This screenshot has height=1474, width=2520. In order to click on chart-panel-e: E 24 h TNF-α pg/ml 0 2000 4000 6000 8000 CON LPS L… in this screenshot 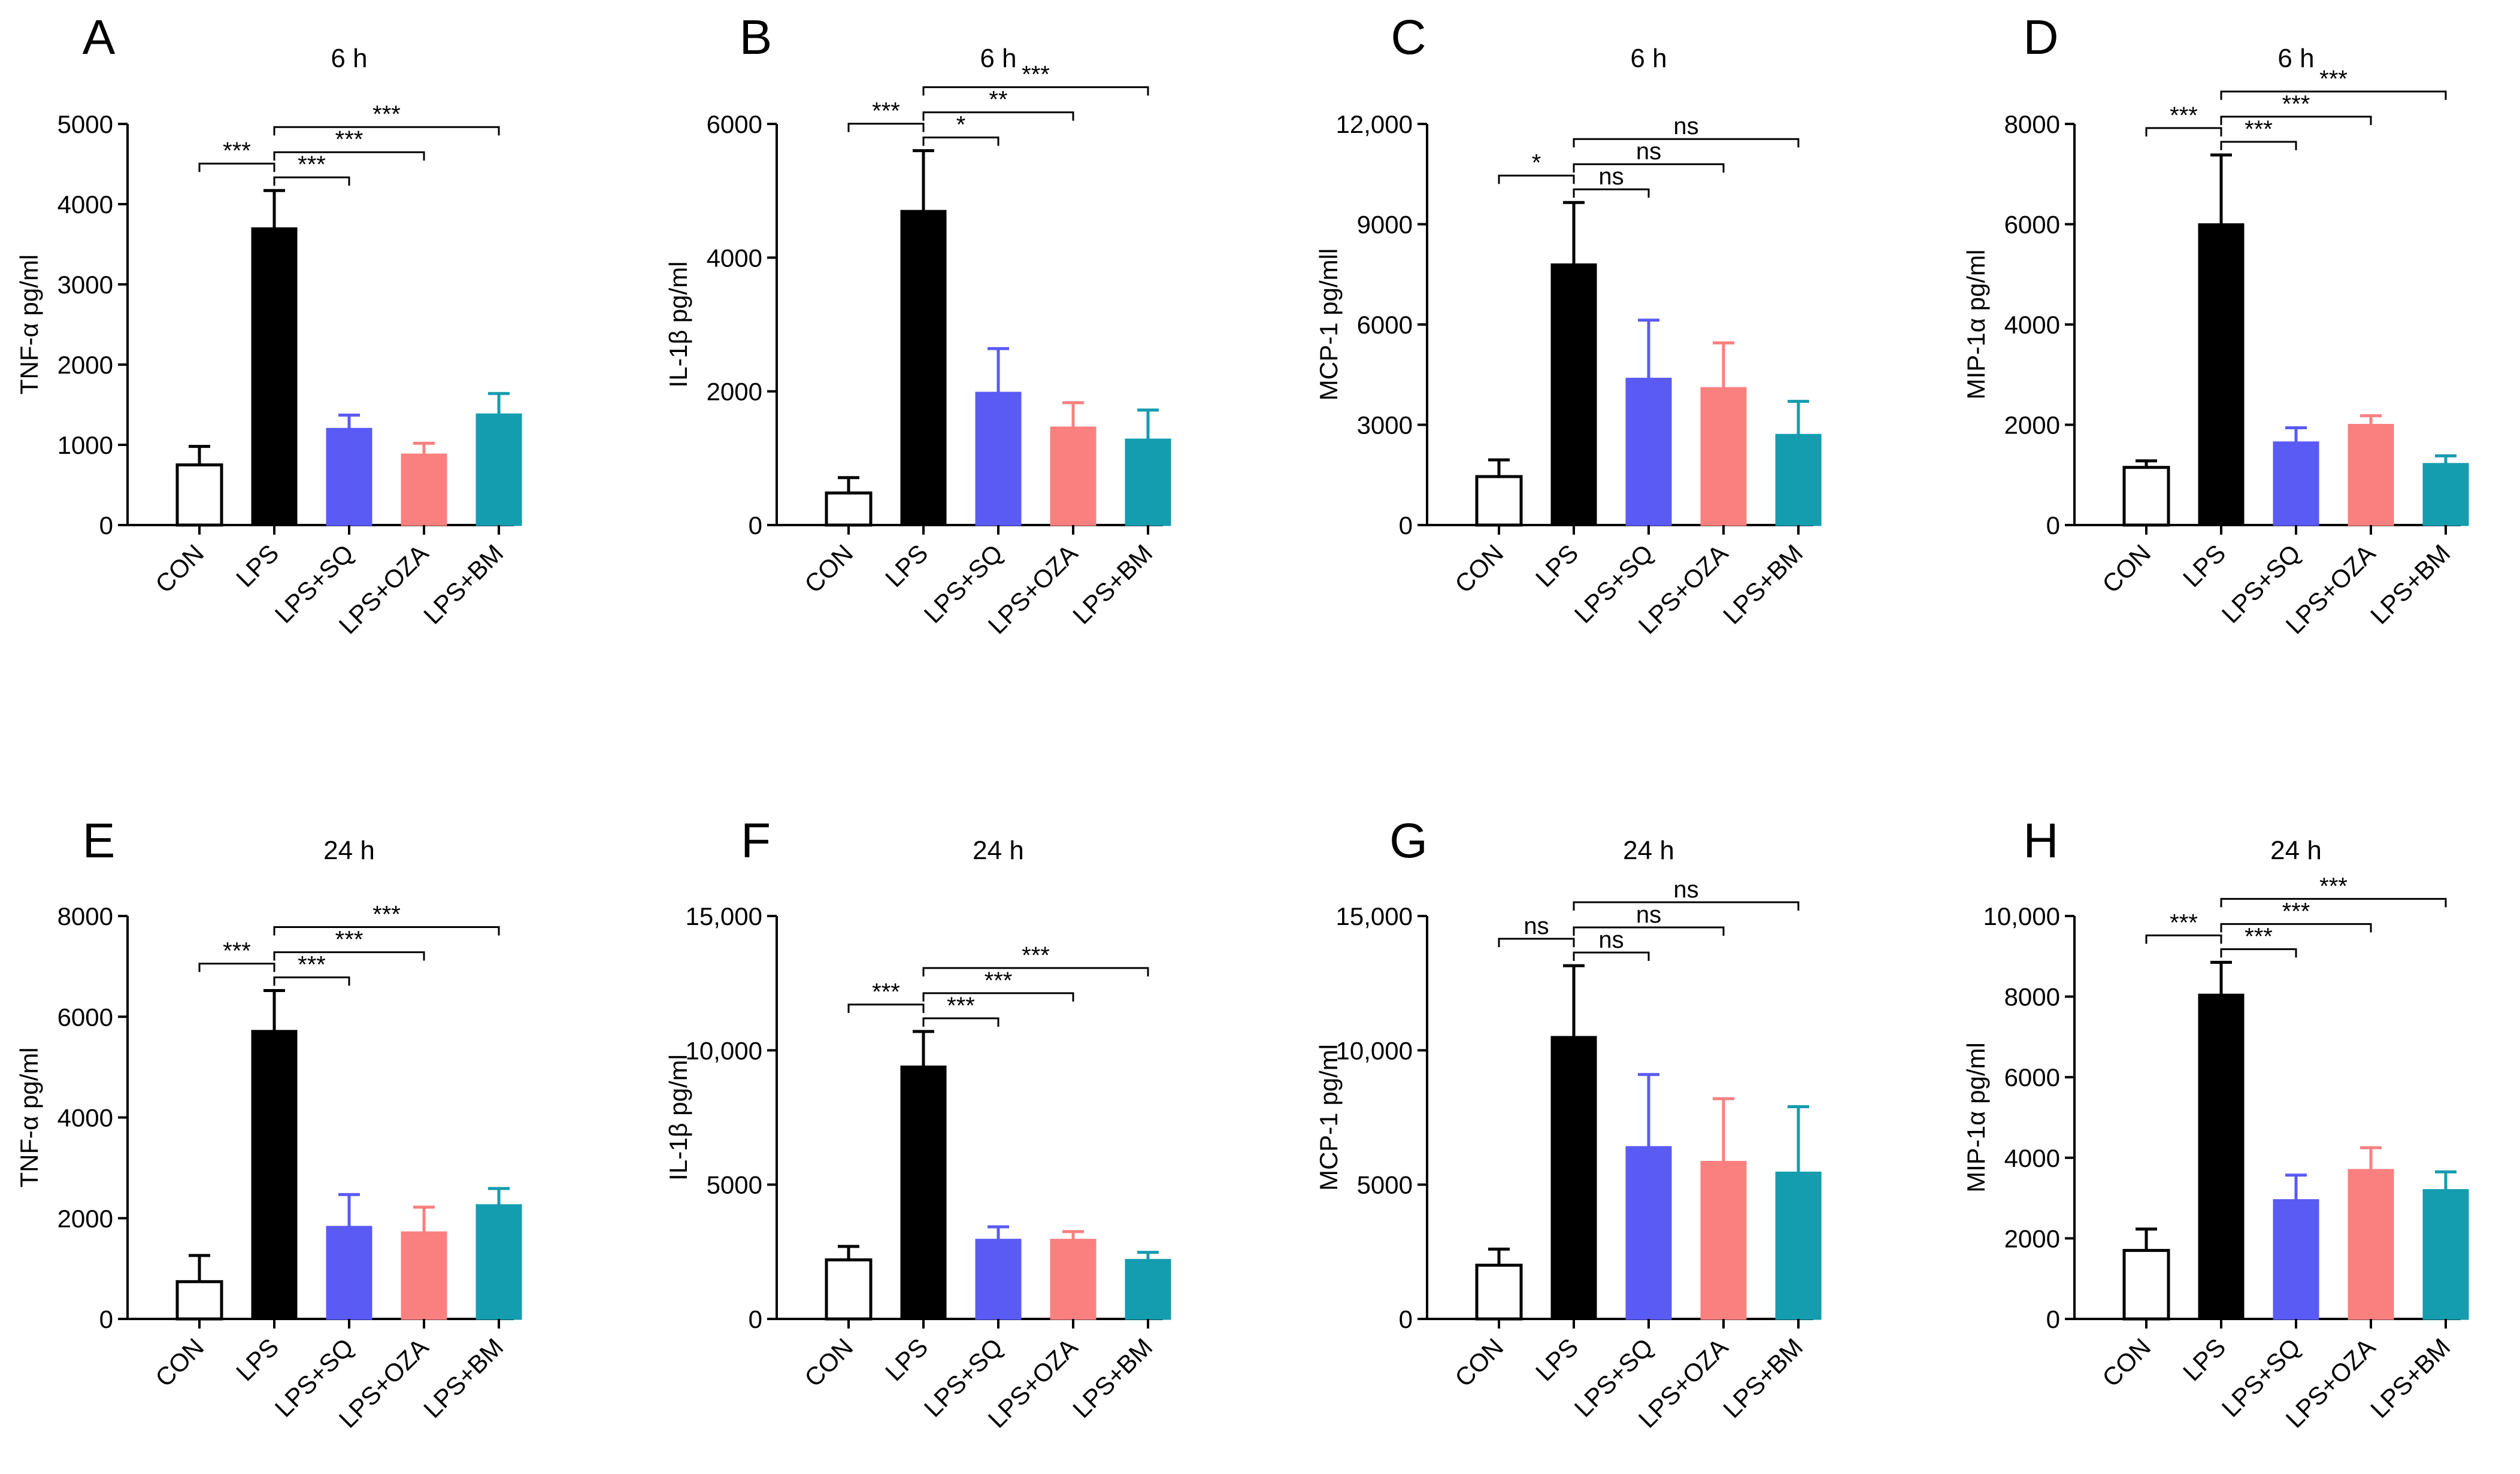, I will do `click(268, 1123)`.